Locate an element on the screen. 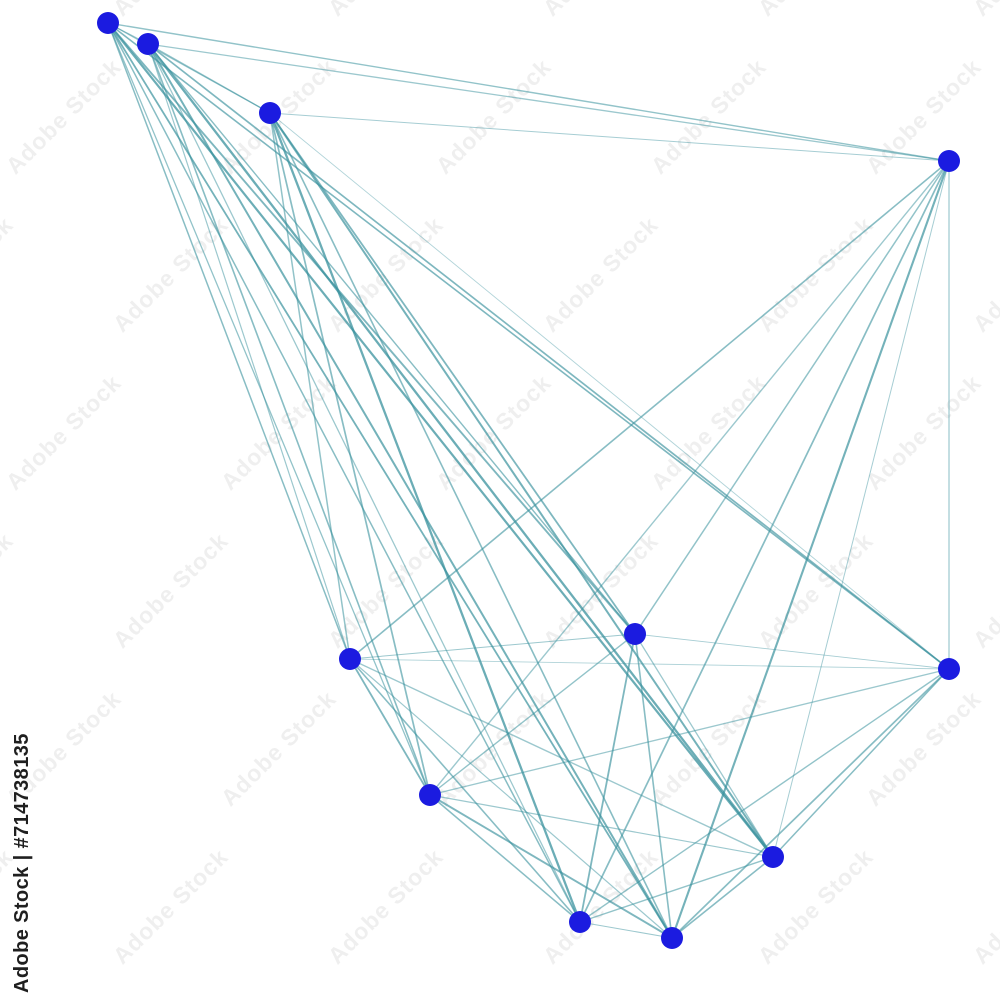 The image size is (1000, 1000). watermark-id-label: Adobe Stock | #714738135 is located at coordinates (22, 863).